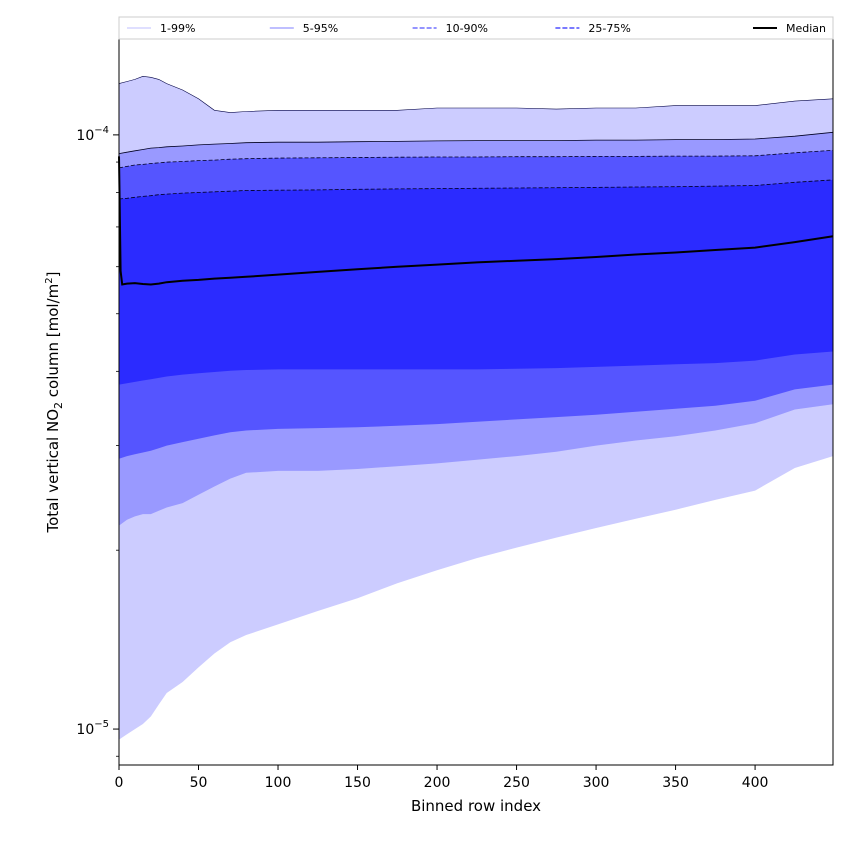  I want to click on legend-label: 1-99%, so click(177, 28).